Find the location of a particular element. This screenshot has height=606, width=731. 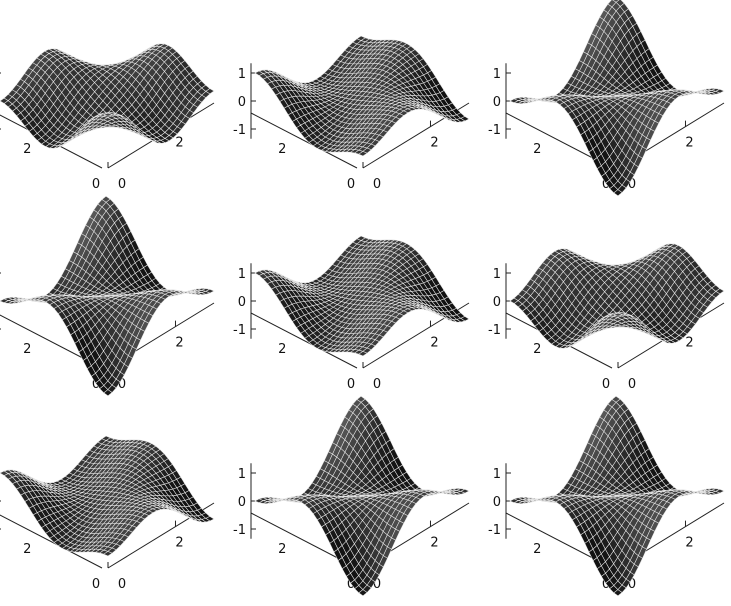

y-axis-line is located at coordinates (304, 140).